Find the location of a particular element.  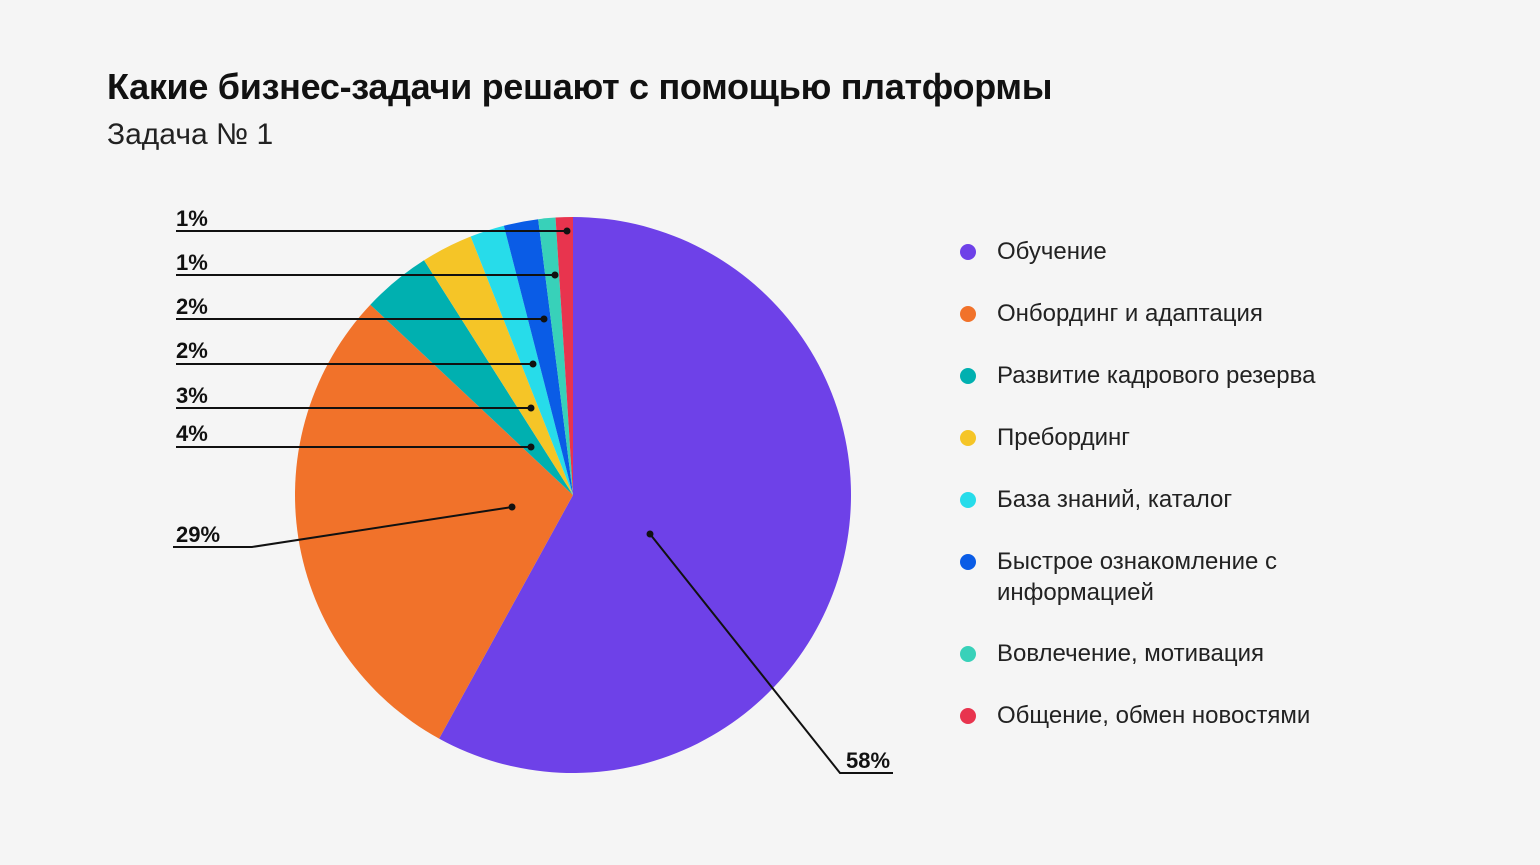

legend-item: Общение, обмен новостями is located at coordinates (1168, 715).